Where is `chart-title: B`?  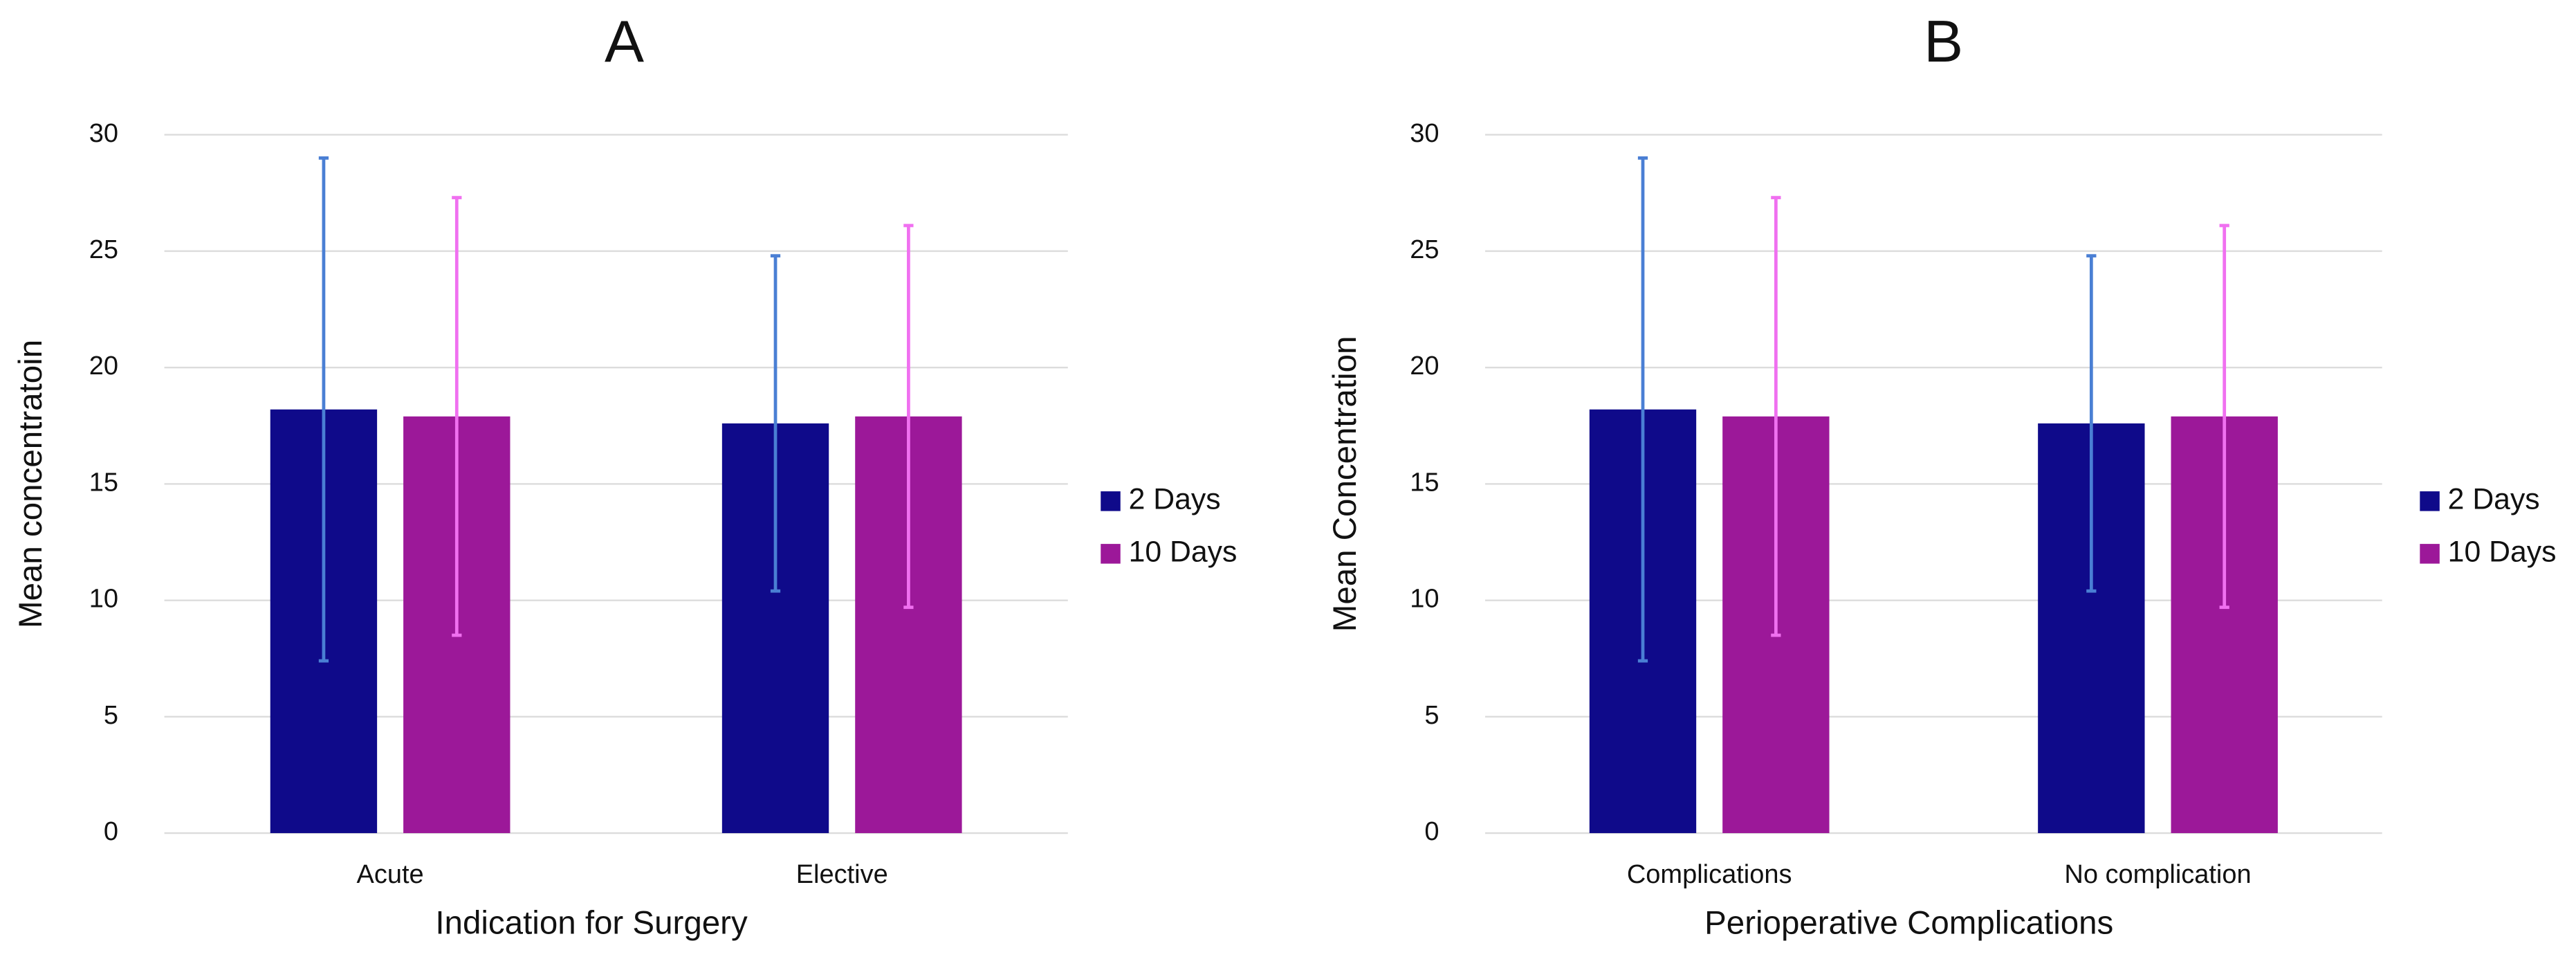 chart-title: B is located at coordinates (1943, 42).